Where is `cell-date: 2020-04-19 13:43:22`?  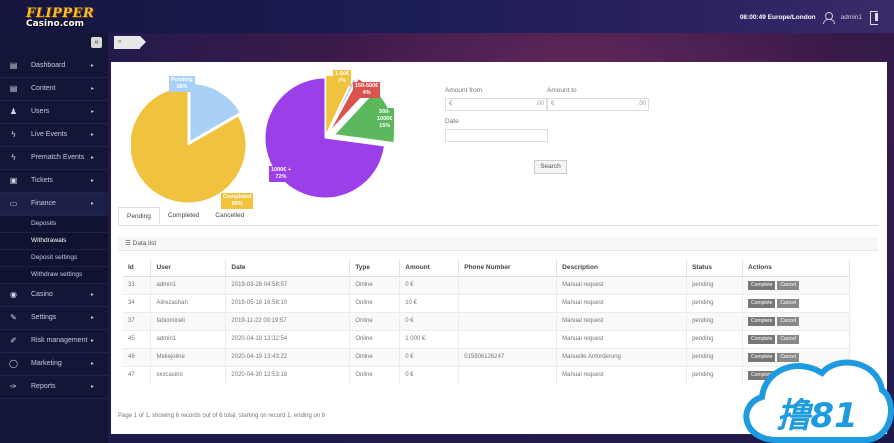
cell-date: 2020-04-19 13:43:22 is located at coordinates (288, 356).